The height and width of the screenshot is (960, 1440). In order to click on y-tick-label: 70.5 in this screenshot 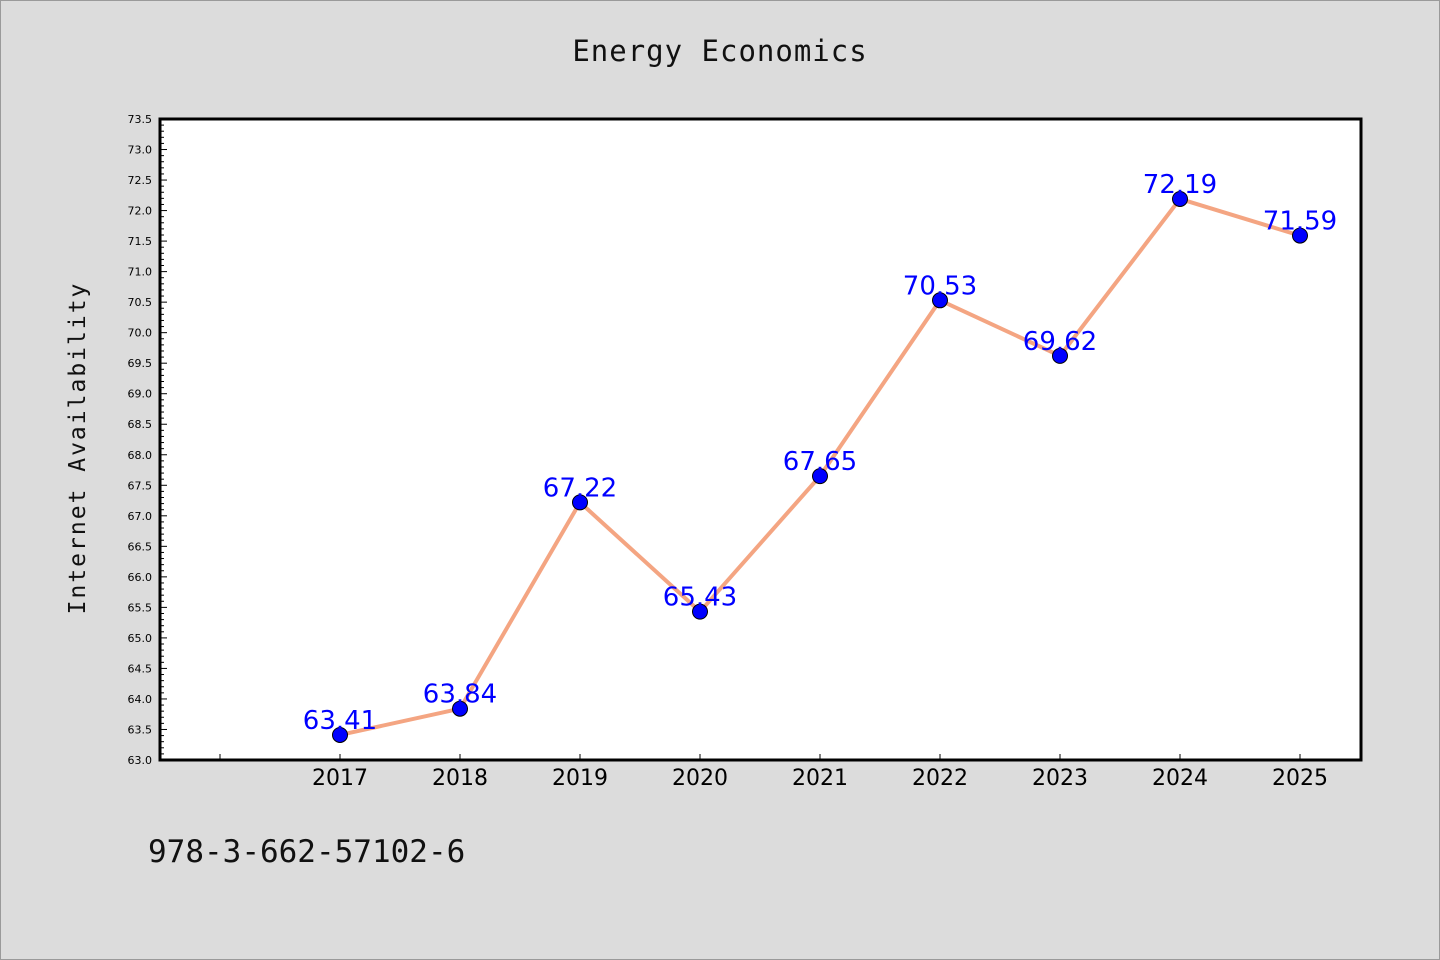, I will do `click(140, 302)`.